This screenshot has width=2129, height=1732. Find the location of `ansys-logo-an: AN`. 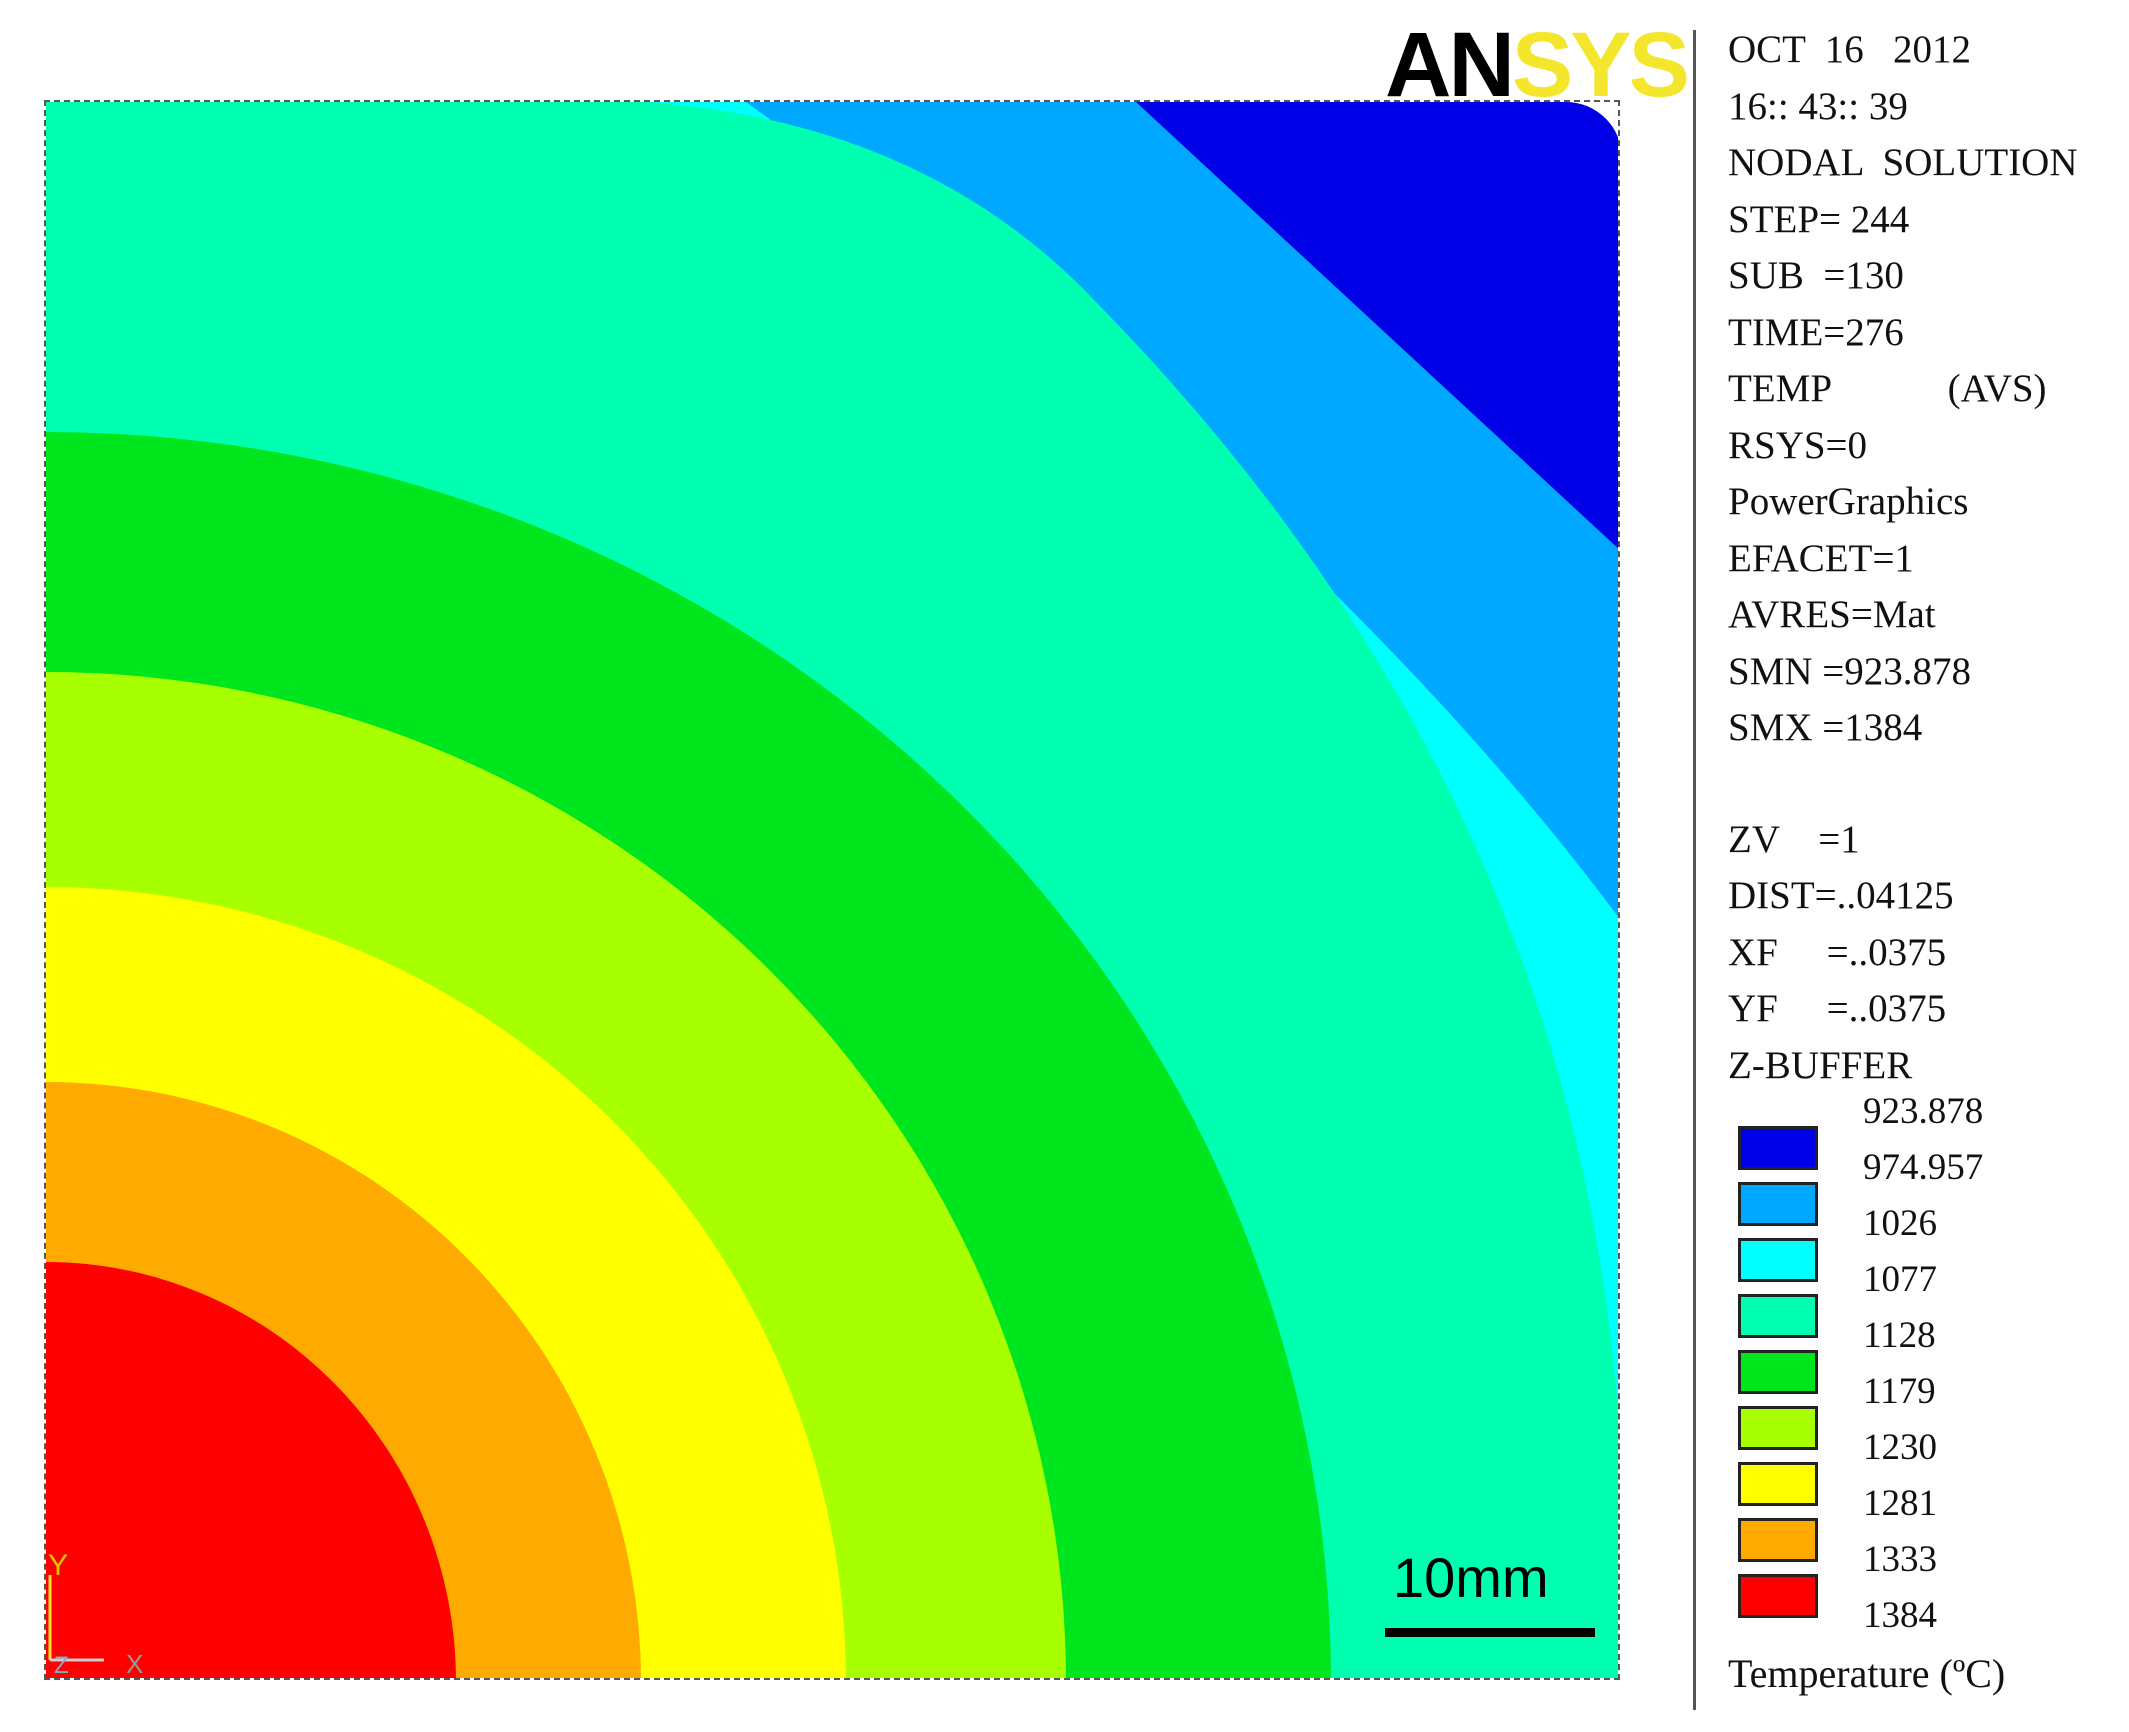

ansys-logo-an: AN is located at coordinates (1450, 65).